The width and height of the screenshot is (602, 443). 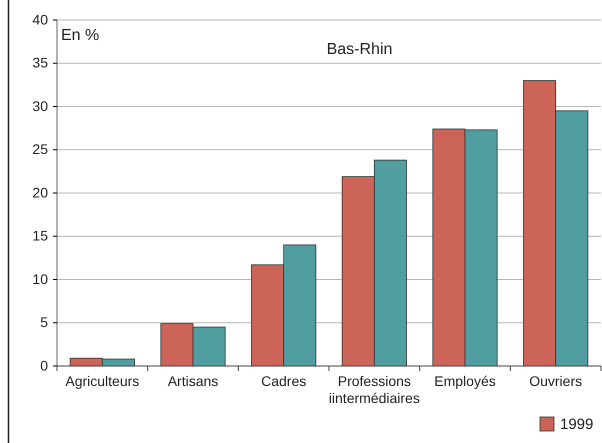 What do you see at coordinates (40, 278) in the screenshot?
I see `y-tick-label: 10` at bounding box center [40, 278].